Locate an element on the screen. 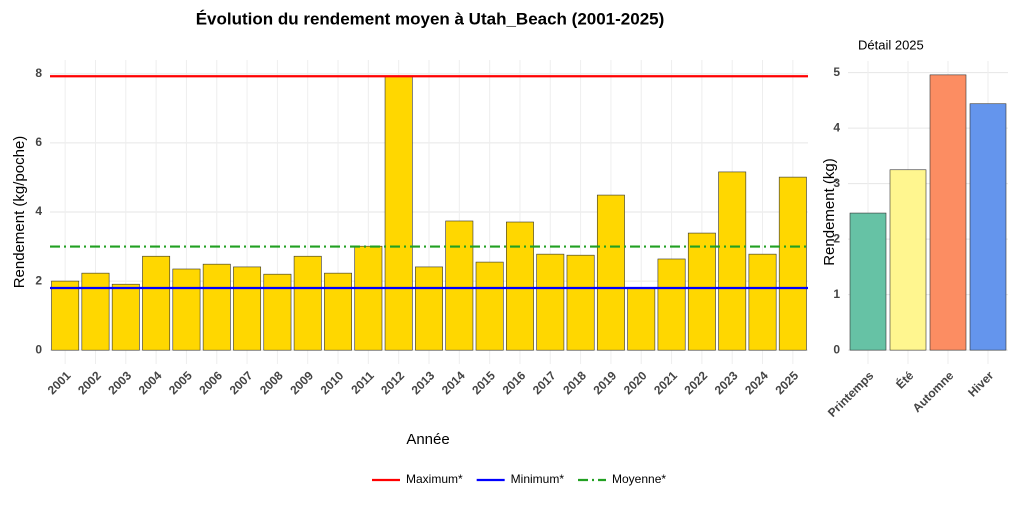 This screenshot has height=512, width=1024. x-tick-label: 2021 is located at coordinates (665, 382).